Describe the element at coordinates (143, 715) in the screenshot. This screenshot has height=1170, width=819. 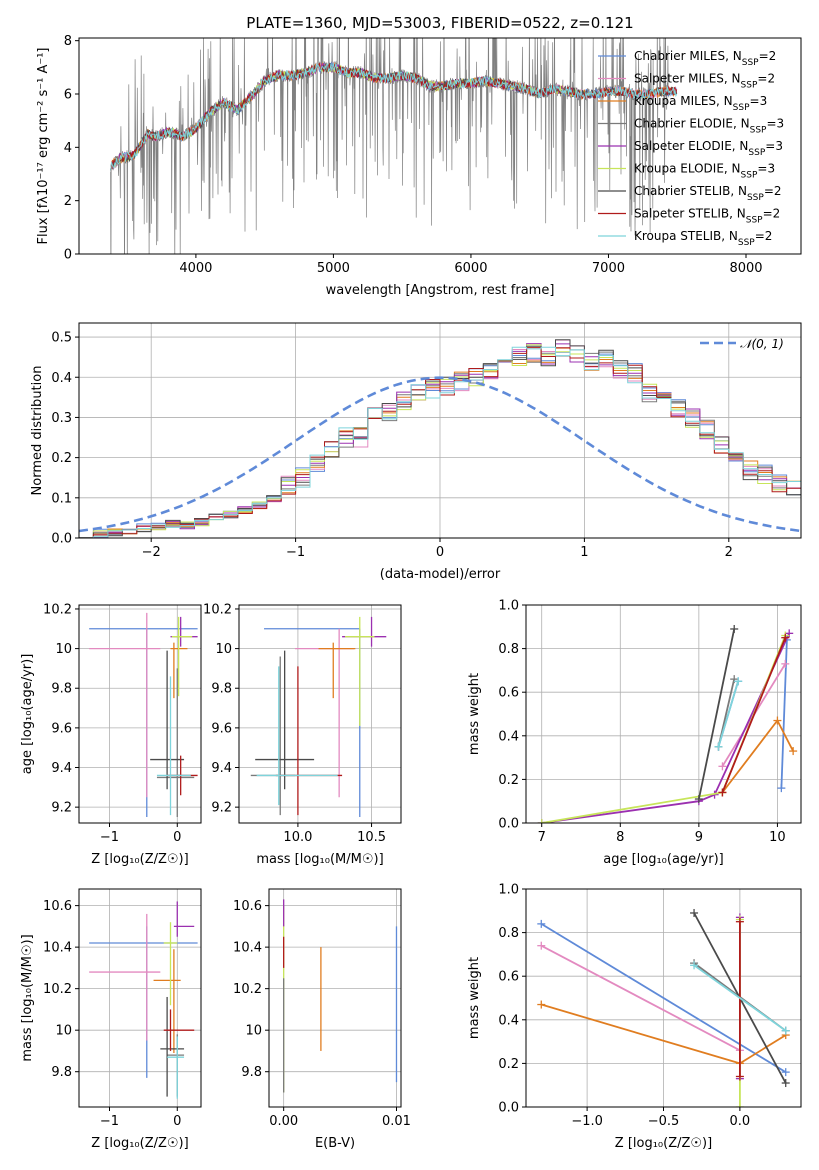
I see `Z_age-plot-area` at that location.